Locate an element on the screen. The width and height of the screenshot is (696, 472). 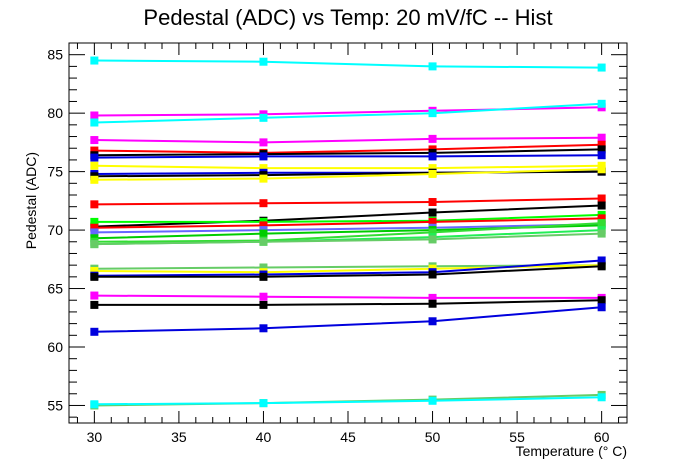
x-tick-label: 30 is located at coordinates (95, 437).